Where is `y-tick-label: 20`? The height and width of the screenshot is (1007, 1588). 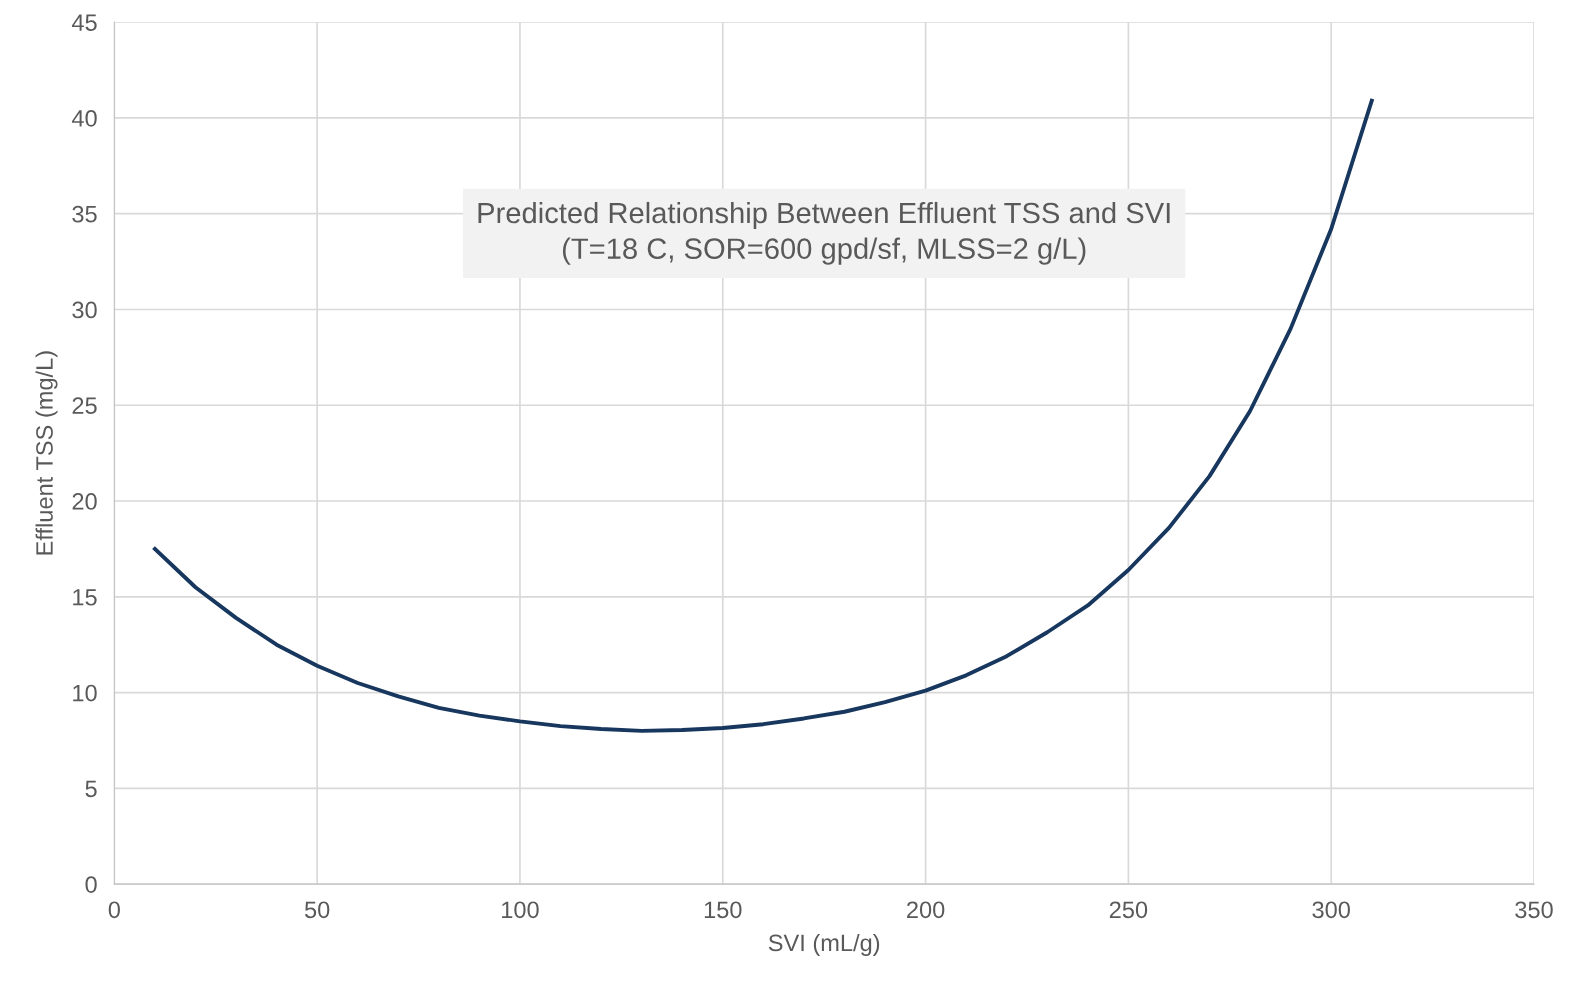
y-tick-label: 20 is located at coordinates (84, 501).